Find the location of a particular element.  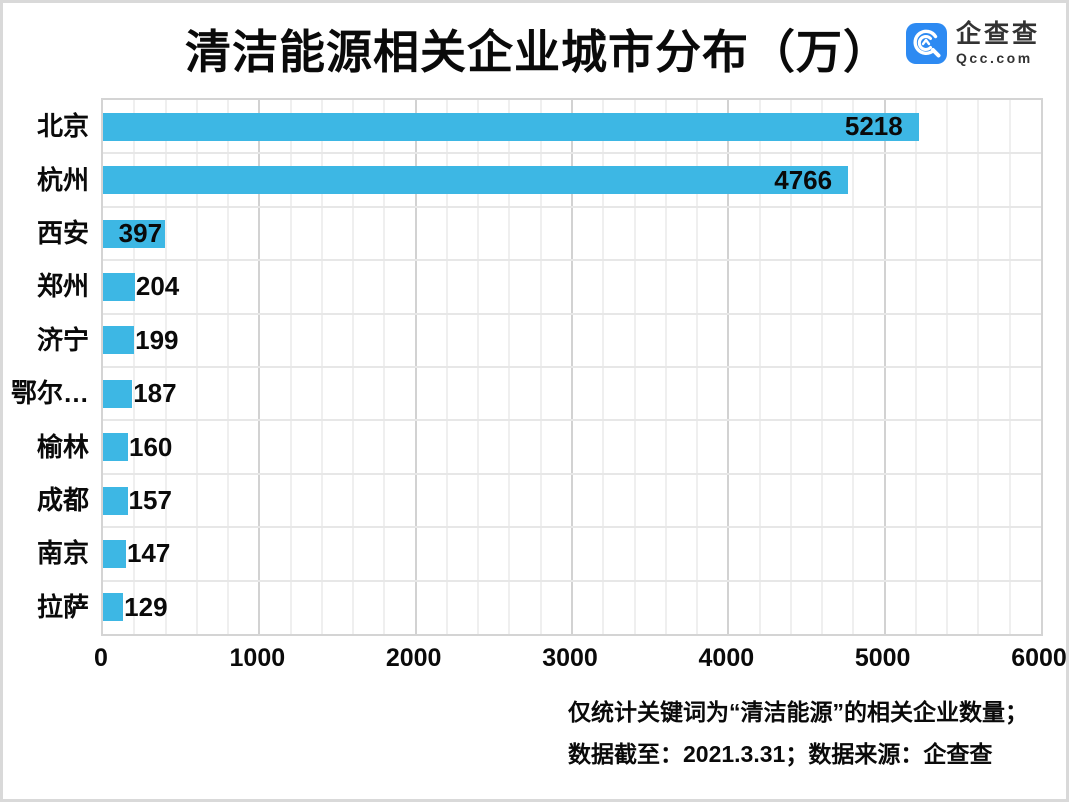

category-label: 榆林 is located at coordinates (62, 446).